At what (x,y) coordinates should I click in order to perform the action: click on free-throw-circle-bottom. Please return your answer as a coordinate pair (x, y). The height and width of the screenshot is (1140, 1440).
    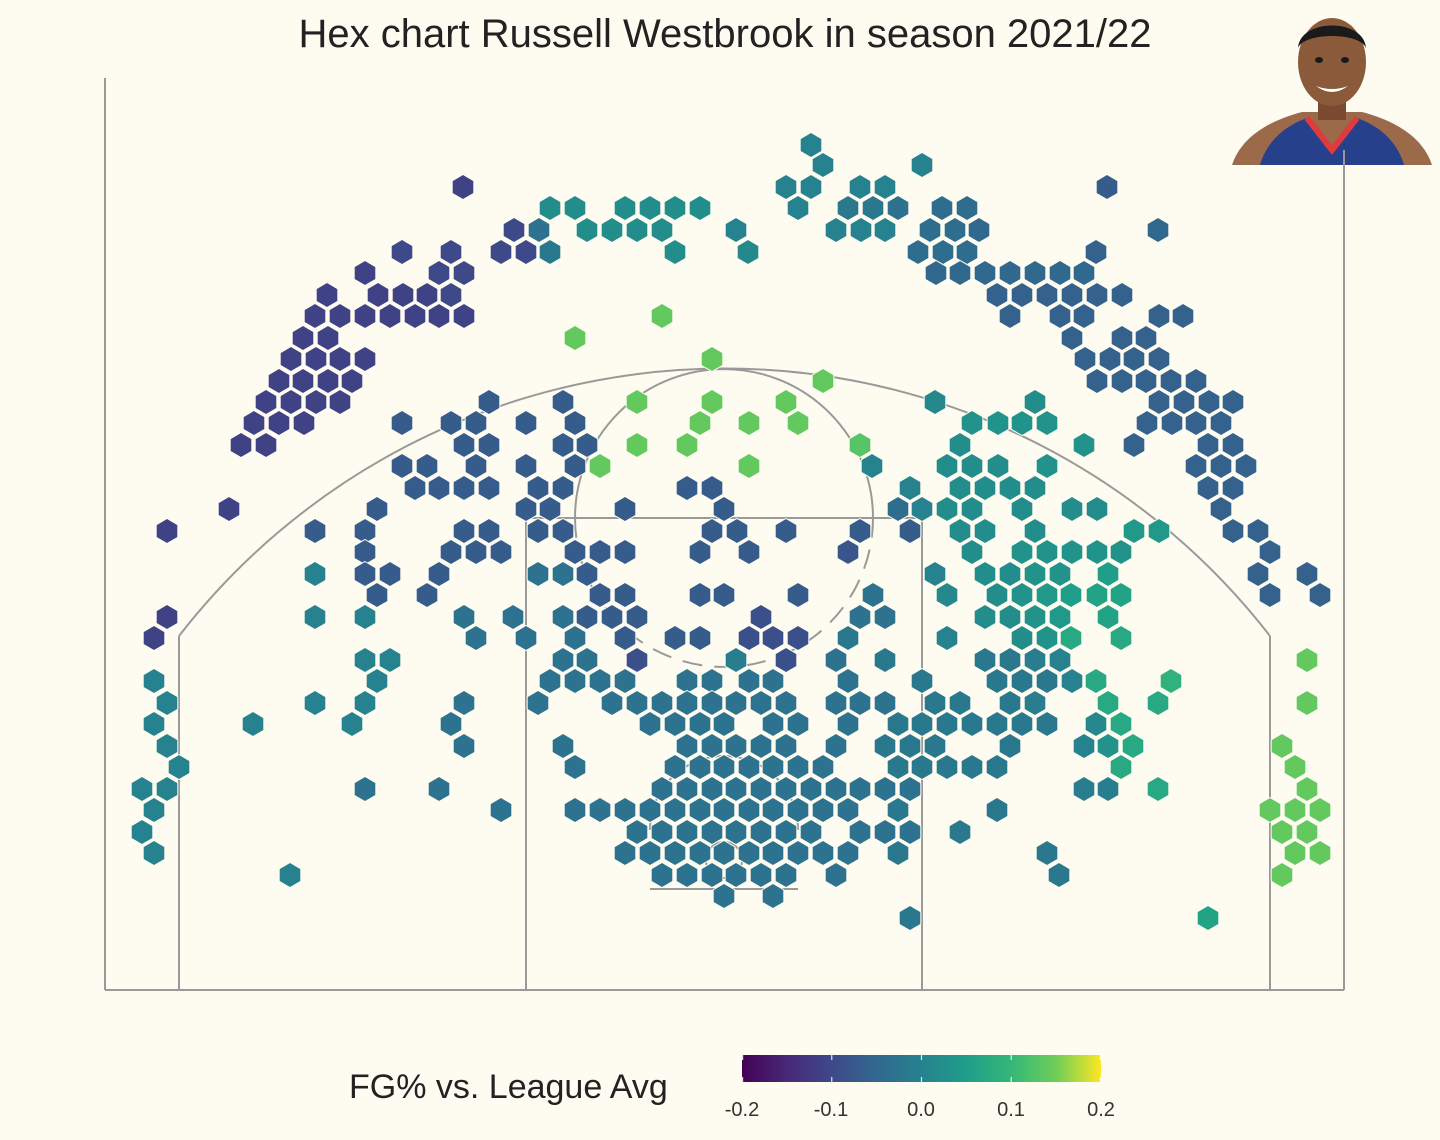
    Looking at the image, I should click on (724, 592).